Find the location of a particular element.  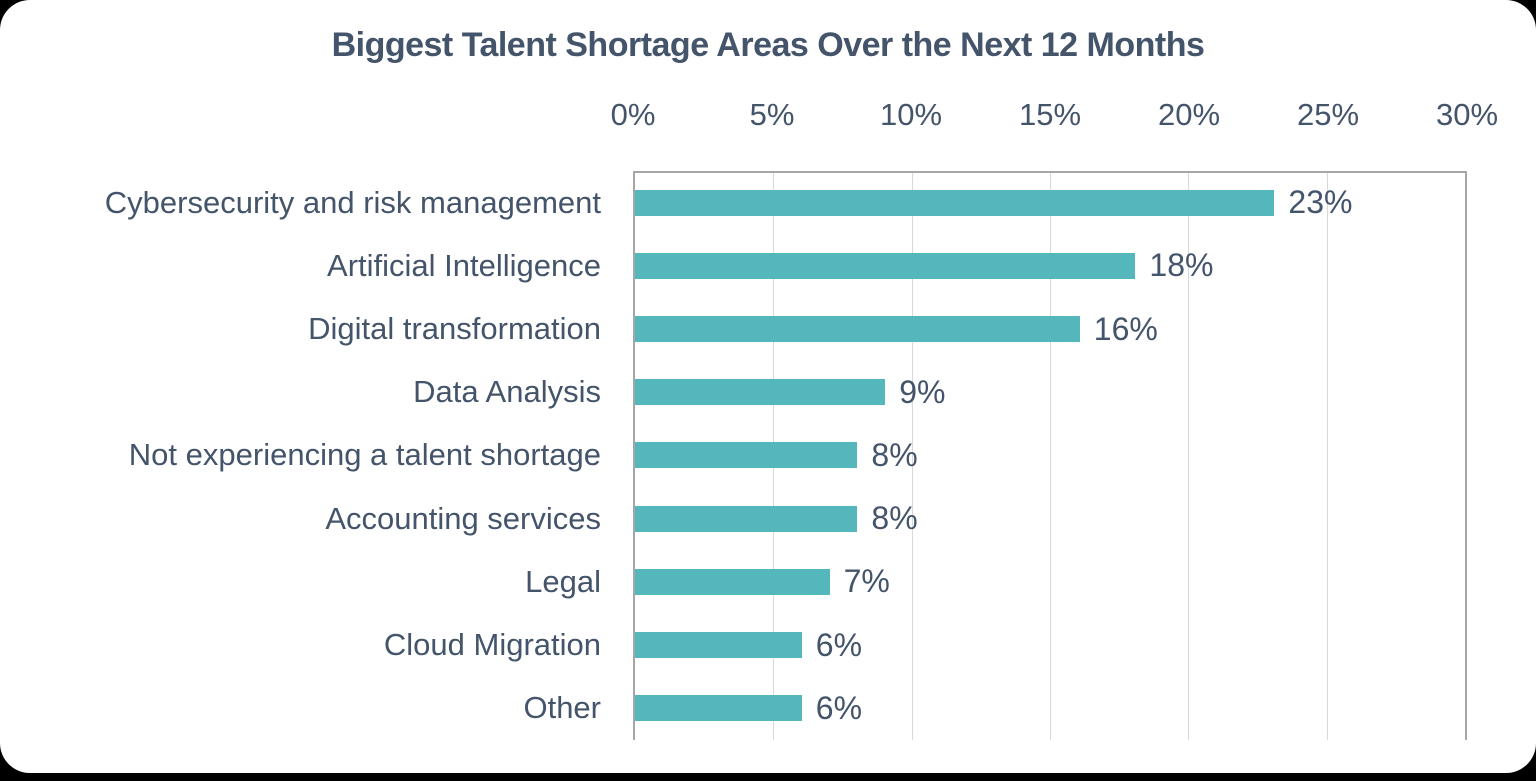

category-label: Legal is located at coordinates (563, 581).